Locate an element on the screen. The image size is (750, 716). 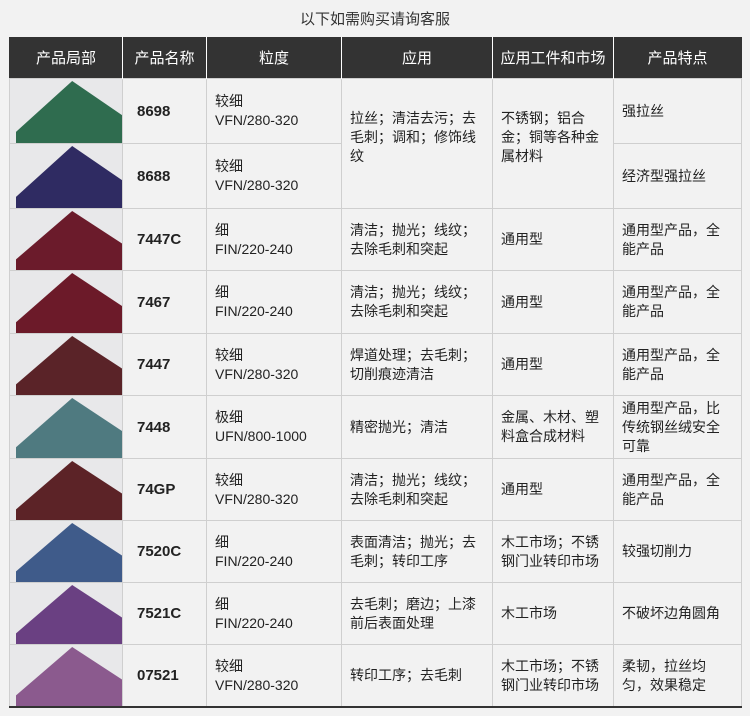
market-cell: 不锈钢；铝合金；铜等各种金属材料 is located at coordinates (553, 143).